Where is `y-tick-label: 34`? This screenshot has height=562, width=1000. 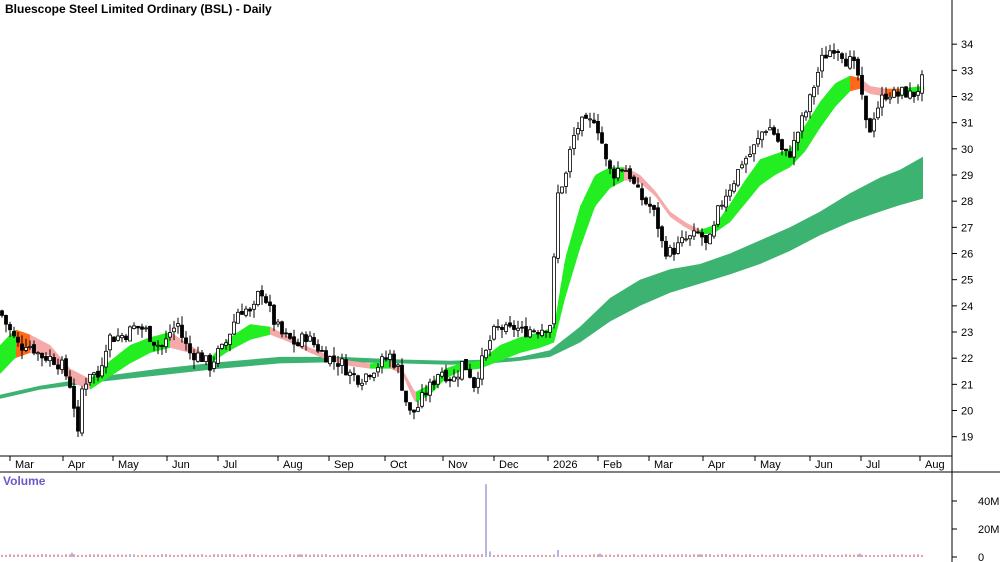
y-tick-label: 34 is located at coordinates (967, 45).